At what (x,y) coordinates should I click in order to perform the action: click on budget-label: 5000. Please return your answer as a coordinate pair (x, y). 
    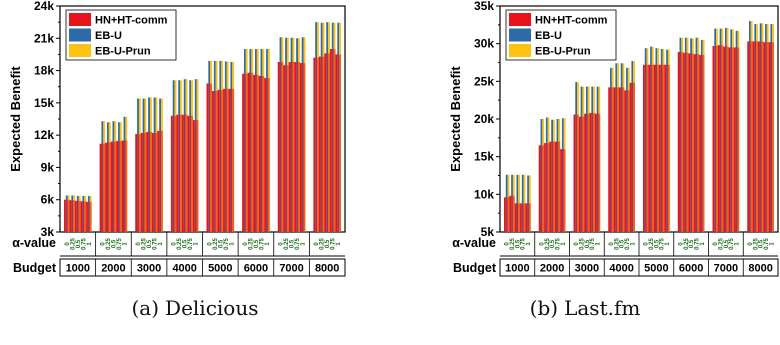
    Looking at the image, I should click on (220, 269).